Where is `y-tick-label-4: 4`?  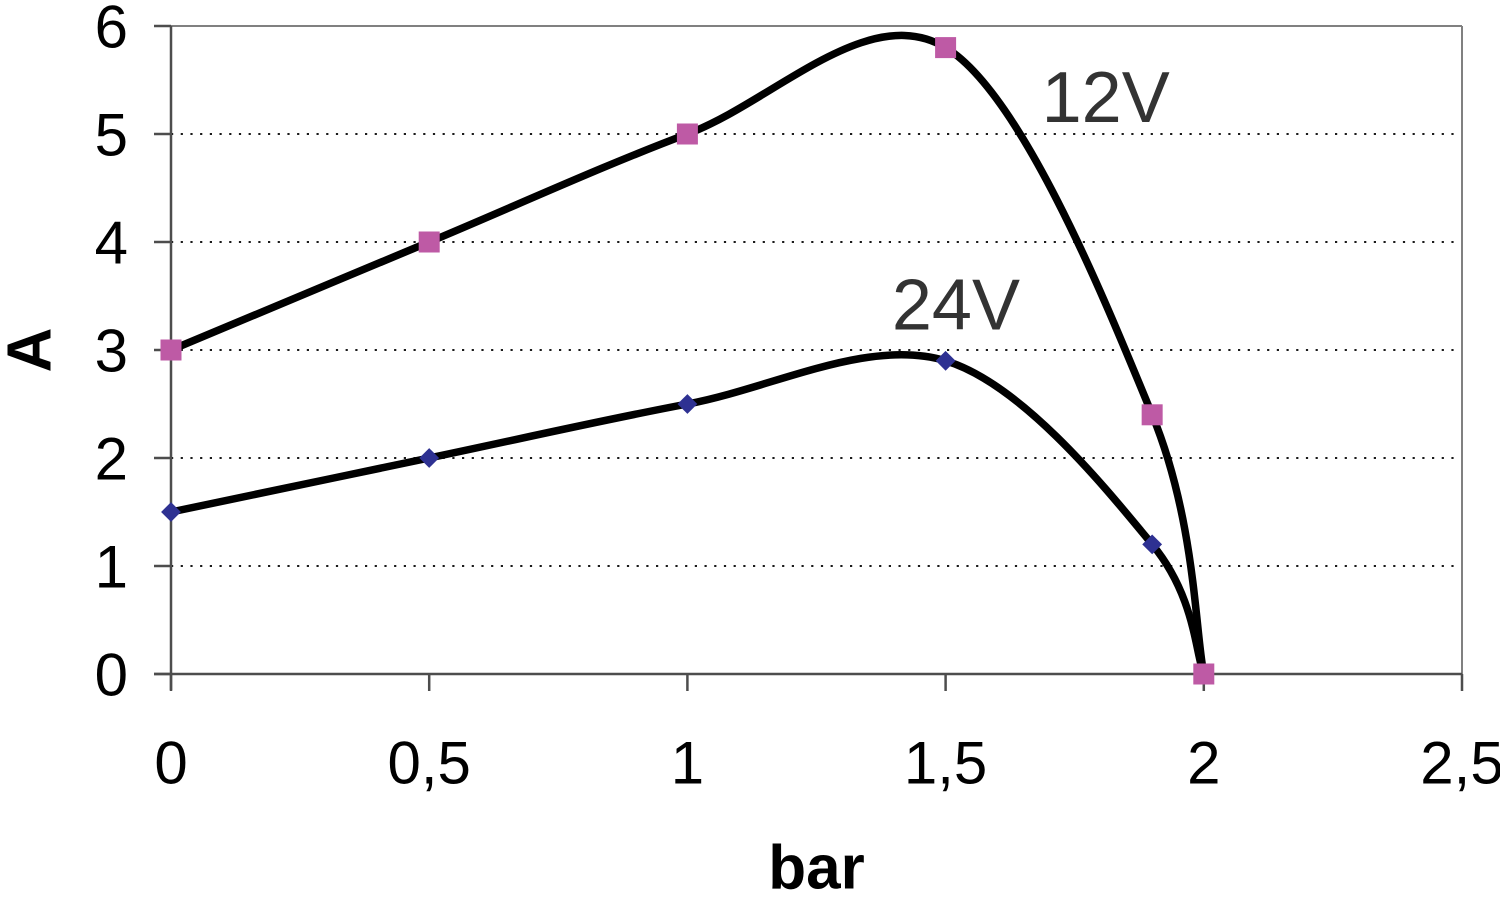 y-tick-label-4: 4 is located at coordinates (111, 243).